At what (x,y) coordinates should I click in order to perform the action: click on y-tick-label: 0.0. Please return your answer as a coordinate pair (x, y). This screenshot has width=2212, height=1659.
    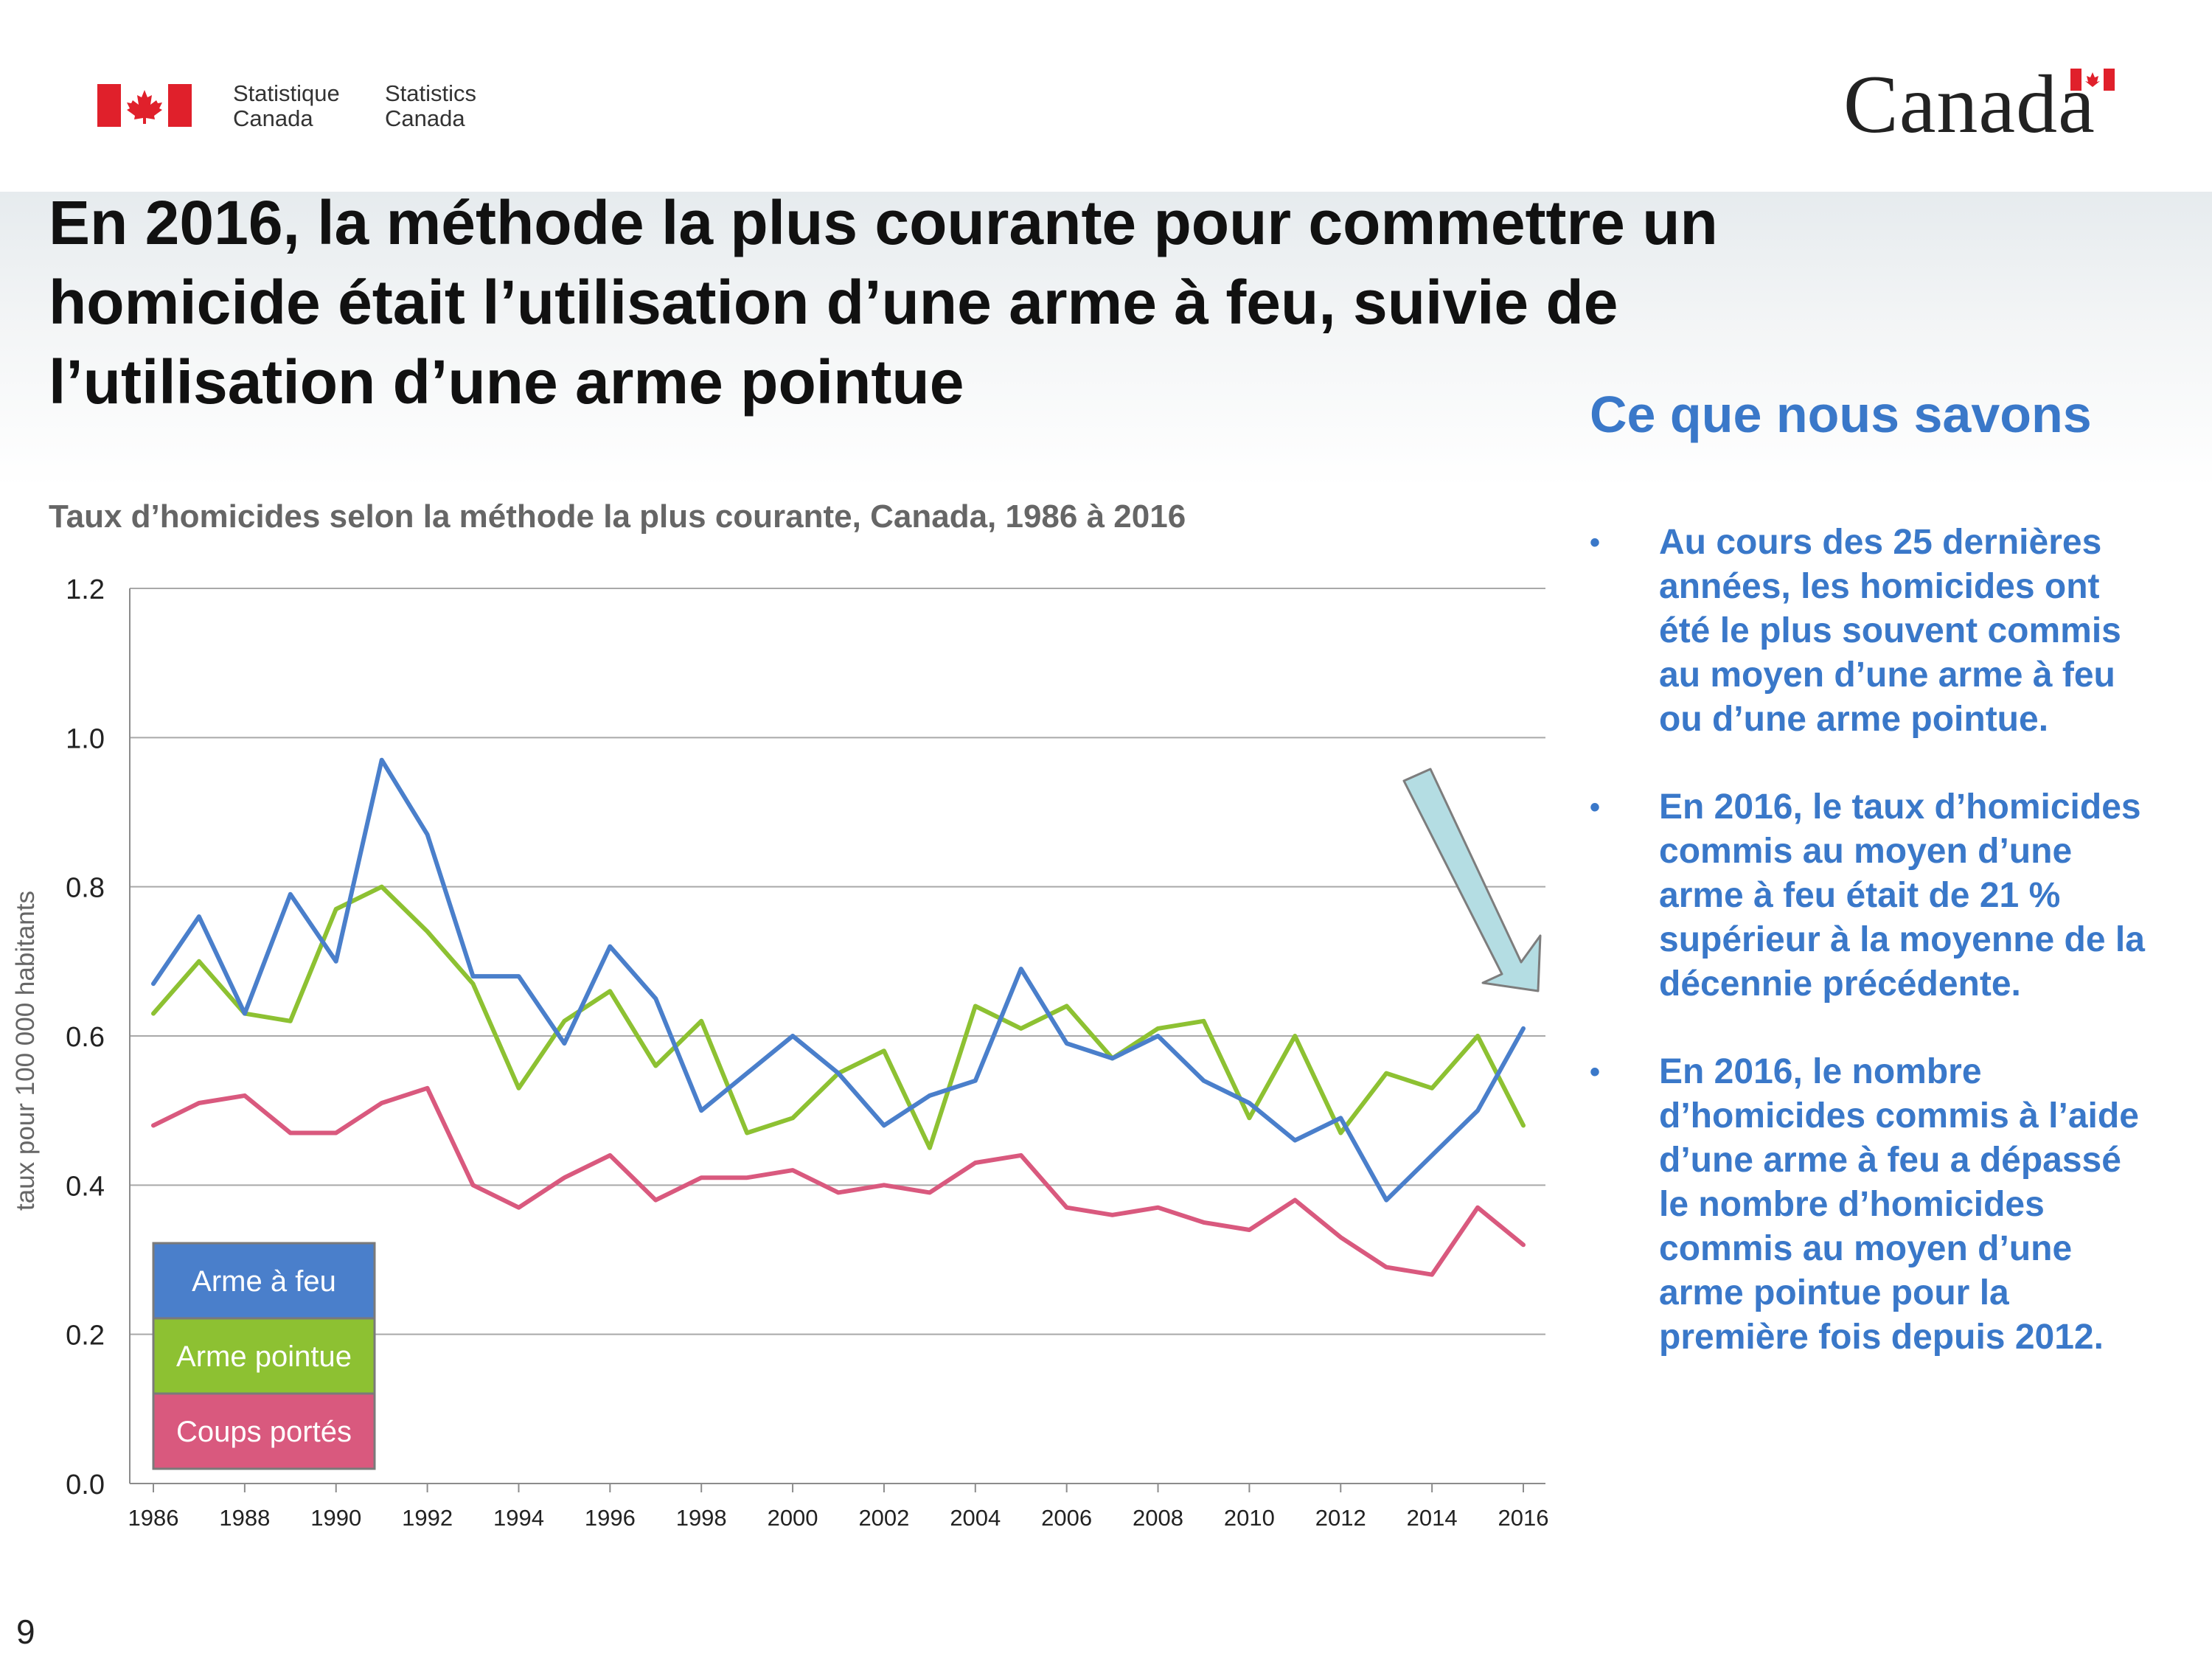
    Looking at the image, I should click on (85, 1485).